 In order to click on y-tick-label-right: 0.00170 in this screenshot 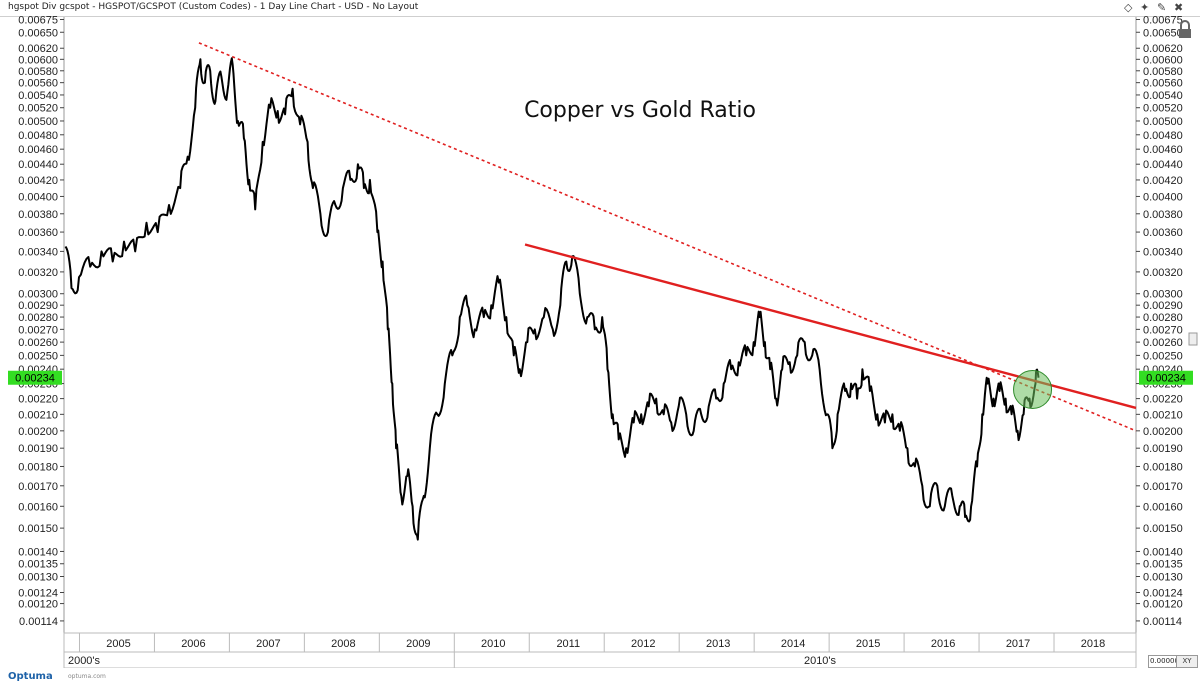, I will do `click(1163, 487)`.